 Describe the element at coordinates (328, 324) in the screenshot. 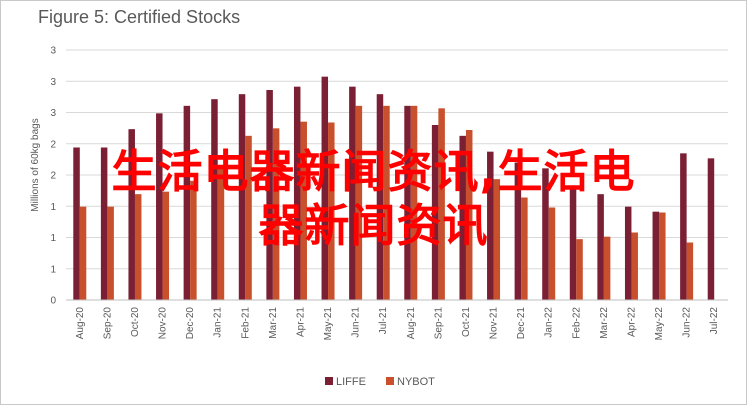

I see `x-tick-label: May-21` at that location.